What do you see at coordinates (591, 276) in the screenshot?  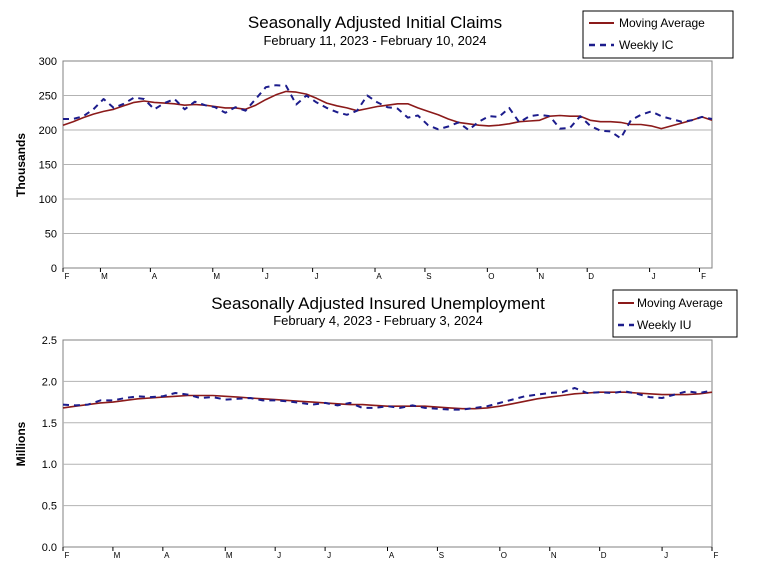 I see `chart-1-xtick-label: D` at bounding box center [591, 276].